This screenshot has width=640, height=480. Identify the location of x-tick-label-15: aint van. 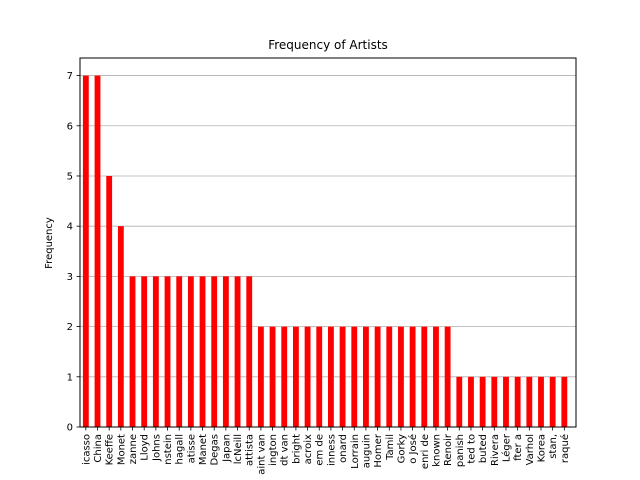
(261, 454).